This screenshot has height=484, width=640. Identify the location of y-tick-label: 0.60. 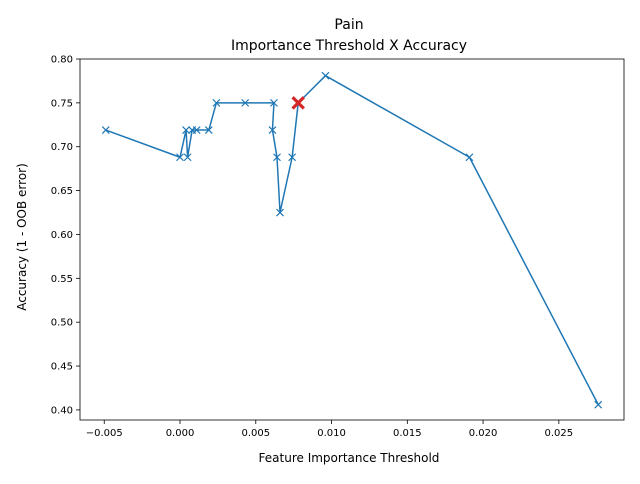
(62, 235).